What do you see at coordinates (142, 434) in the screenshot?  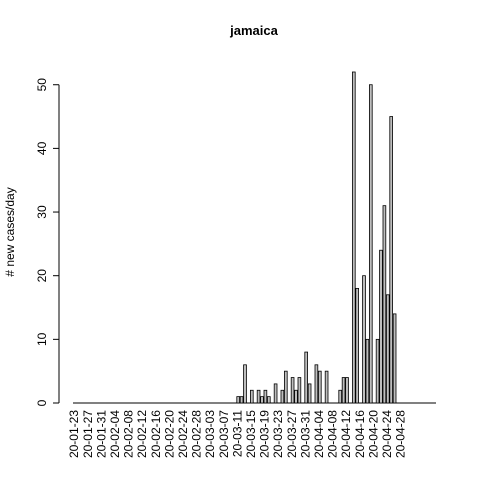 I see `x-tick-label: 20-02-12` at bounding box center [142, 434].